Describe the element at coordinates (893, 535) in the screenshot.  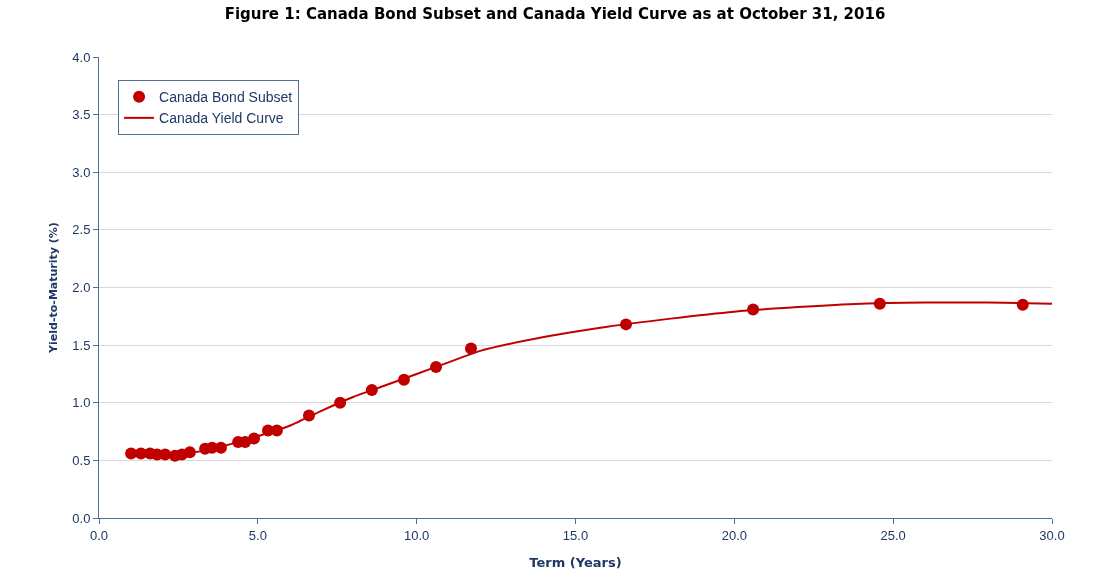
I see `x-tick-label: 25.0` at that location.